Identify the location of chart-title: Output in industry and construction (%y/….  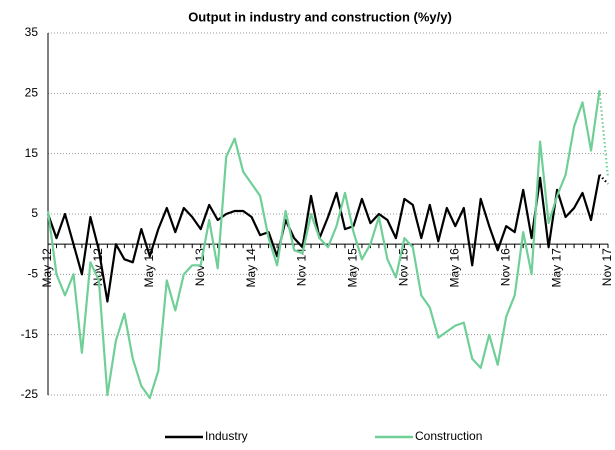
(320, 16).